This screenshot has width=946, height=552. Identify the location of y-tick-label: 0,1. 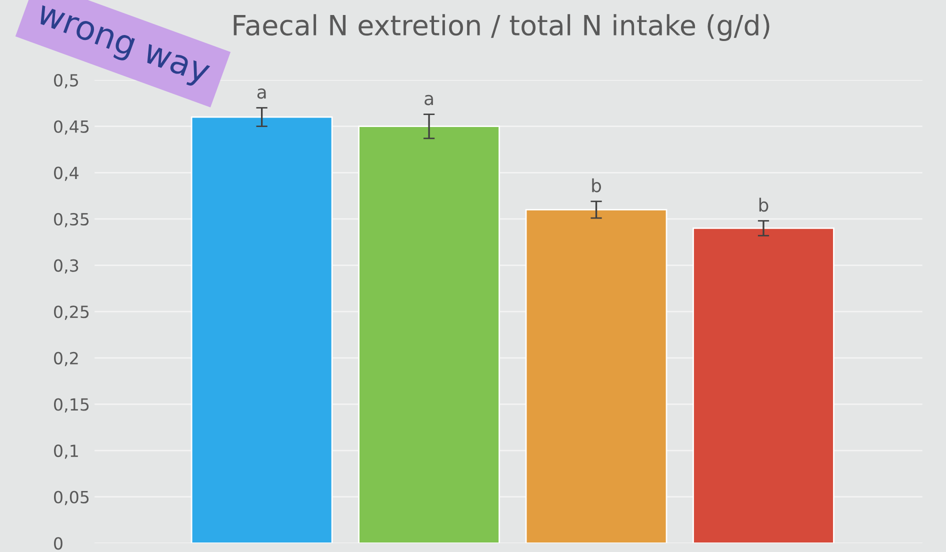
(66, 451).